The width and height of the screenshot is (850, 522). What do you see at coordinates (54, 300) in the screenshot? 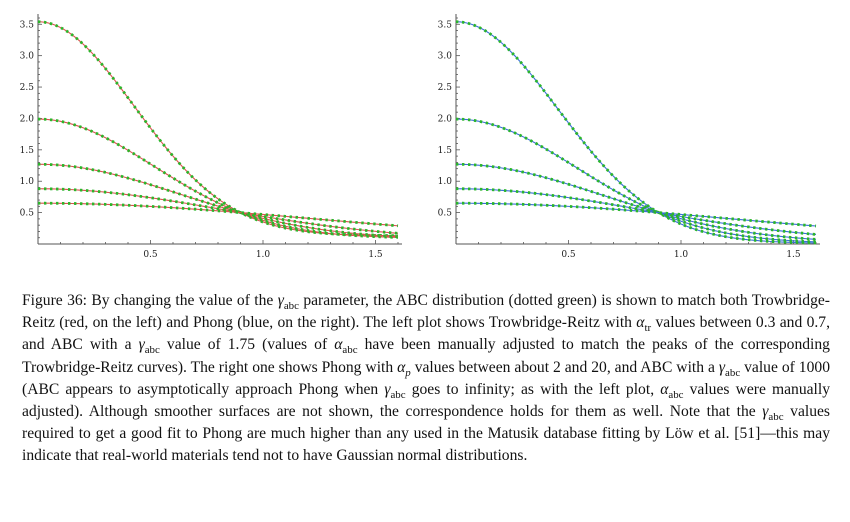
I see `caption-label: Figure 36:` at bounding box center [54, 300].